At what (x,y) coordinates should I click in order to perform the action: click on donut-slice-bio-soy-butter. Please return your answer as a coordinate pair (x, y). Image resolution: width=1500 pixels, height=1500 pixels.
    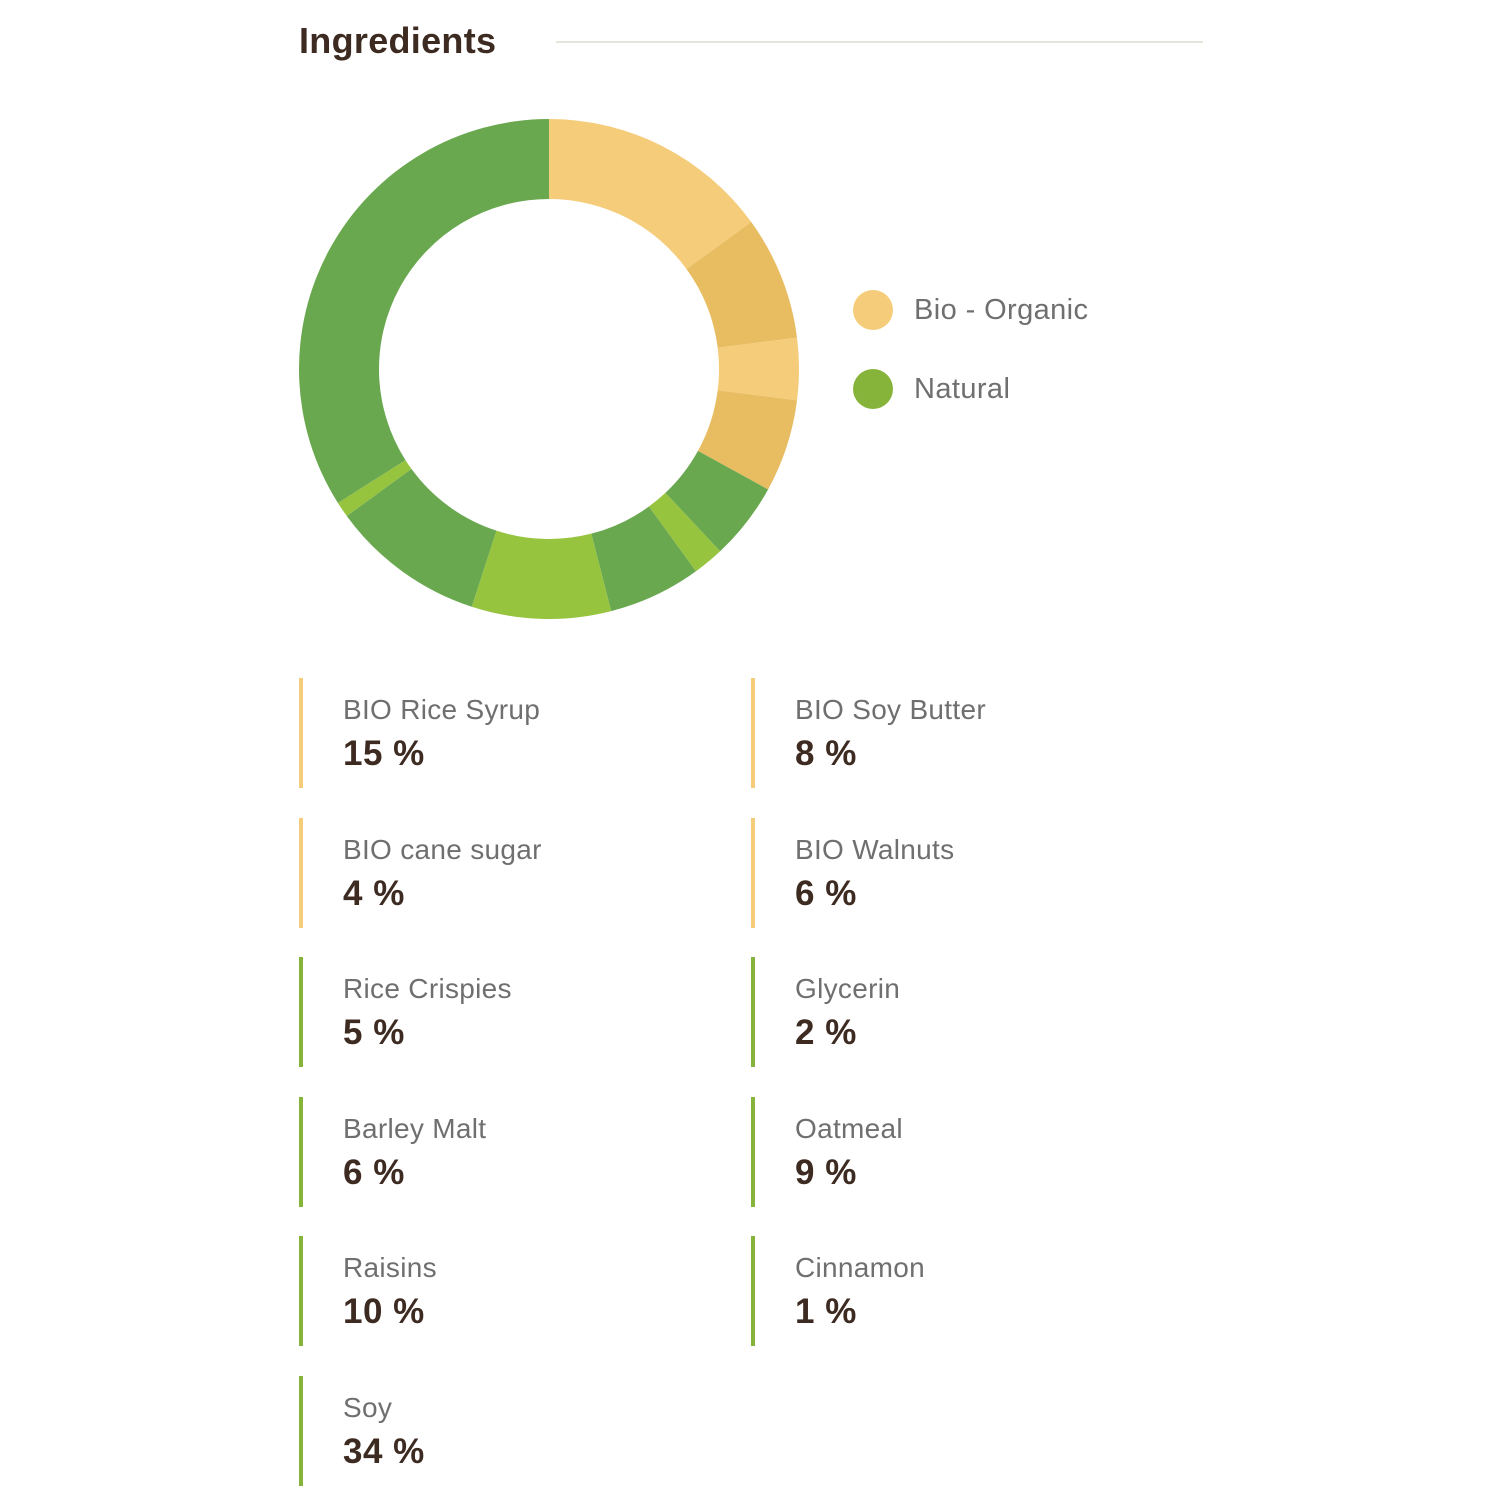
    Looking at the image, I should click on (742, 285).